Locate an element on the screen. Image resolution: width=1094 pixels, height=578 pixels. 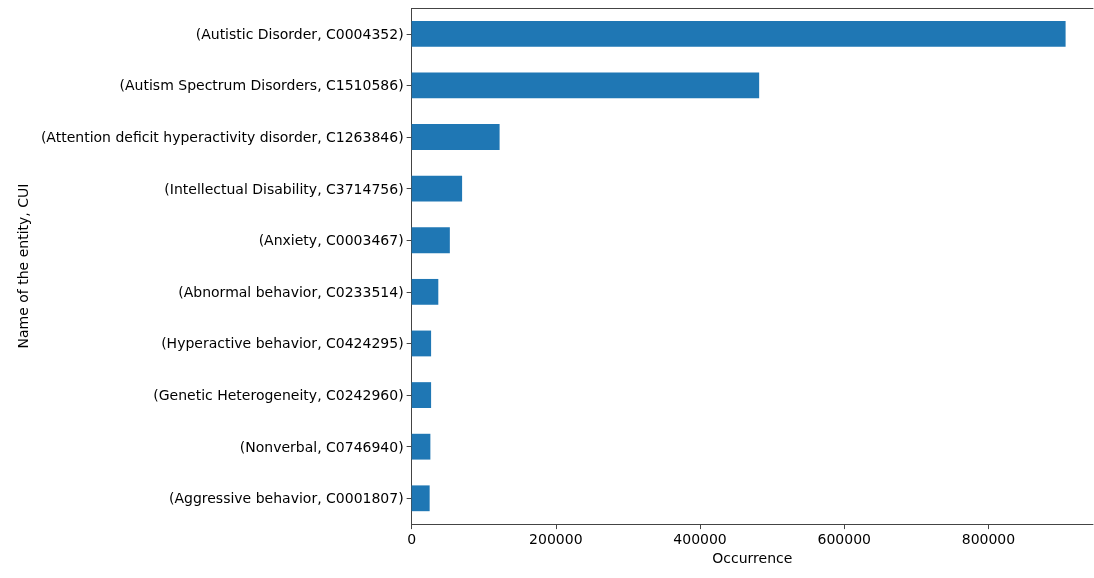
y-tick-label: (Aggressive behavior, C0001807) is located at coordinates (286, 498).